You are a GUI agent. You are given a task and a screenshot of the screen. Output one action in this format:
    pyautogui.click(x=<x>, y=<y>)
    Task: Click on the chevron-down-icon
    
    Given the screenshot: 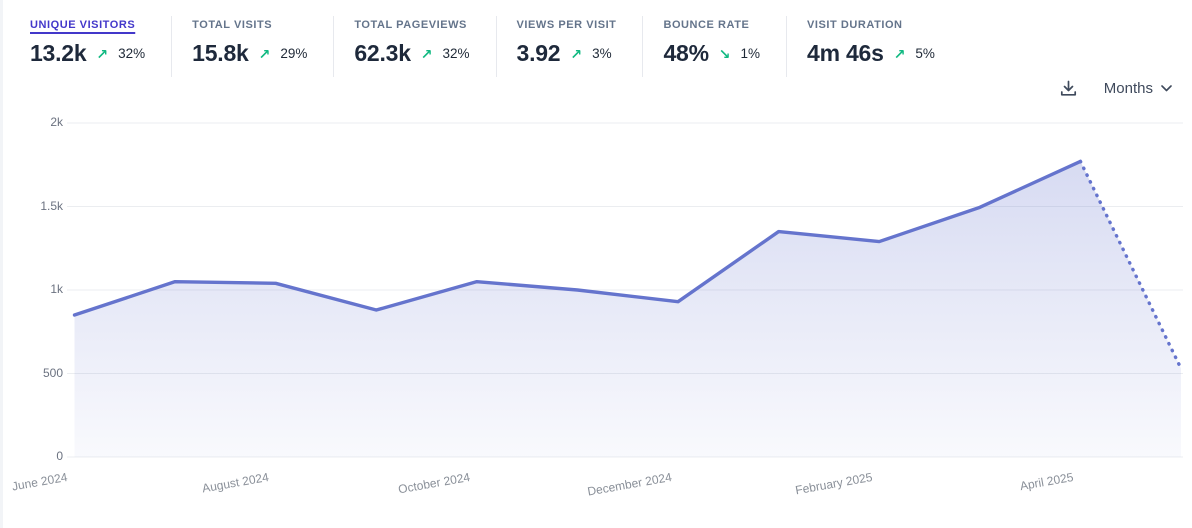 What is the action you would take?
    pyautogui.click(x=1166, y=88)
    